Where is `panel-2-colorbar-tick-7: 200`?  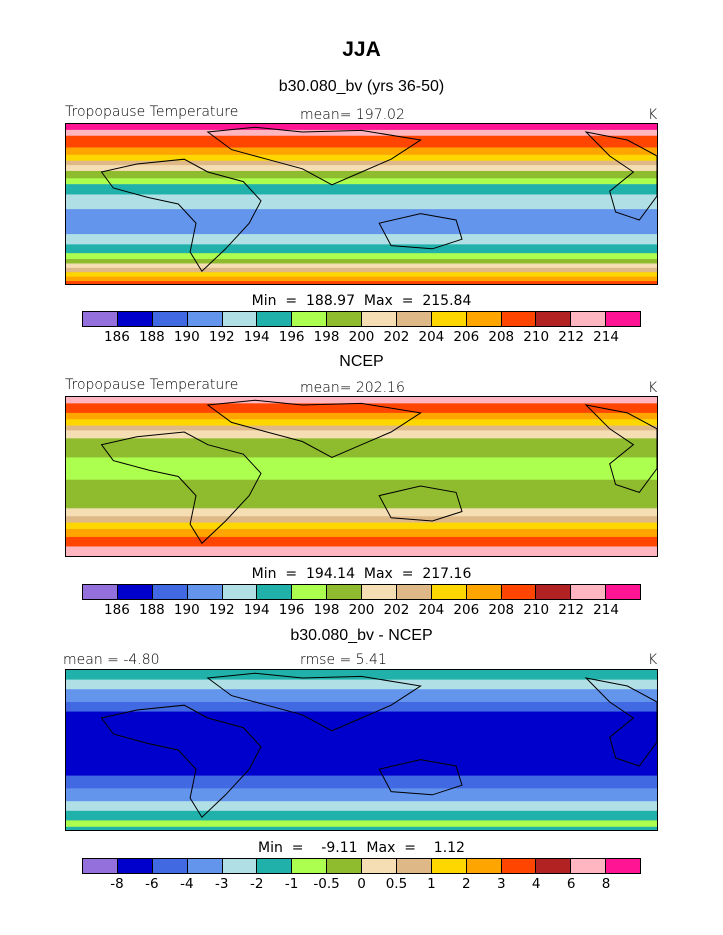
panel-2-colorbar-tick-7: 200 is located at coordinates (361, 610).